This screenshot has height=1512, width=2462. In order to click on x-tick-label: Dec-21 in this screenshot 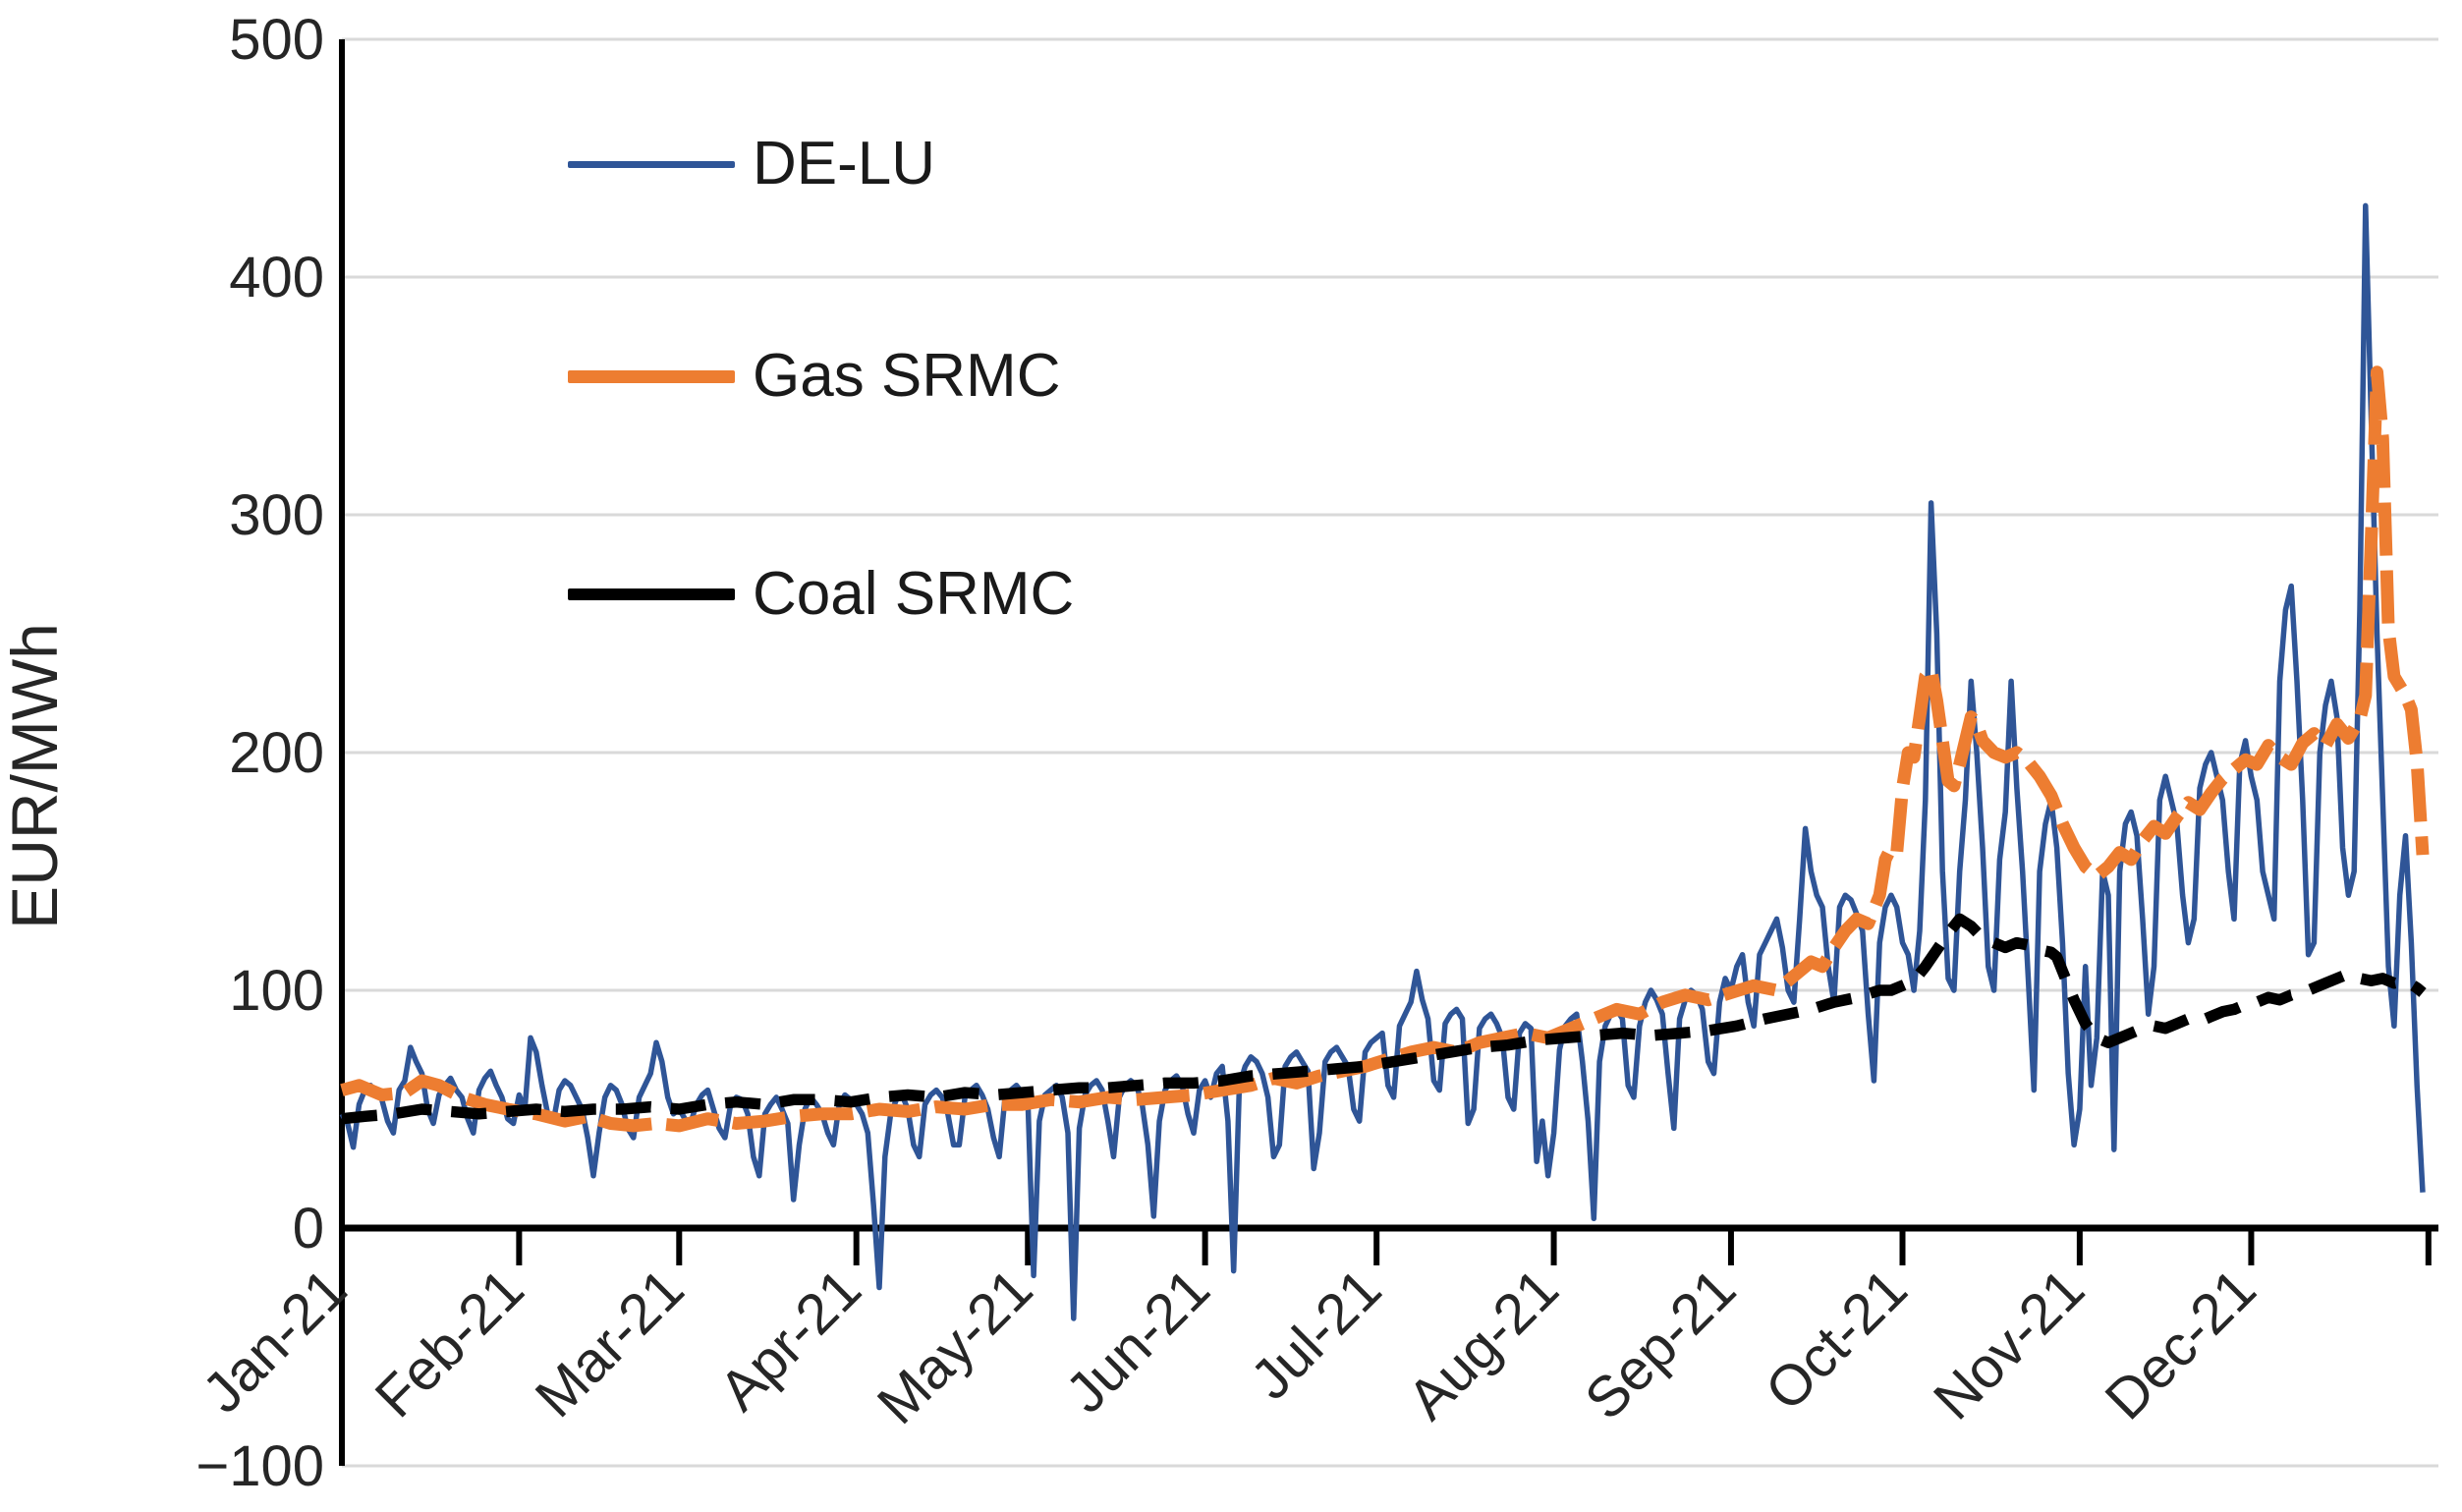, I will do `click(2180, 1344)`.